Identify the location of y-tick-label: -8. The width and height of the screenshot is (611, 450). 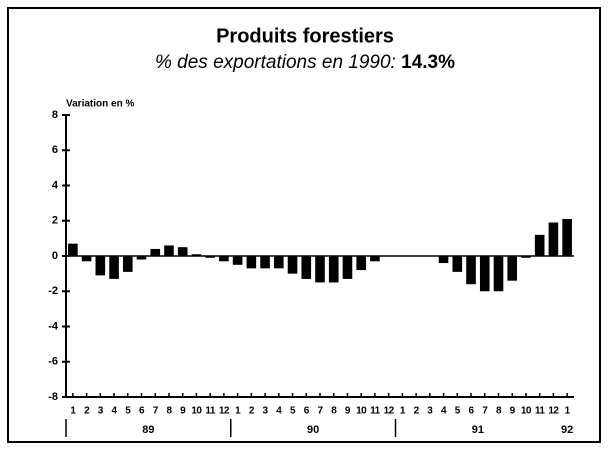
(53, 397).